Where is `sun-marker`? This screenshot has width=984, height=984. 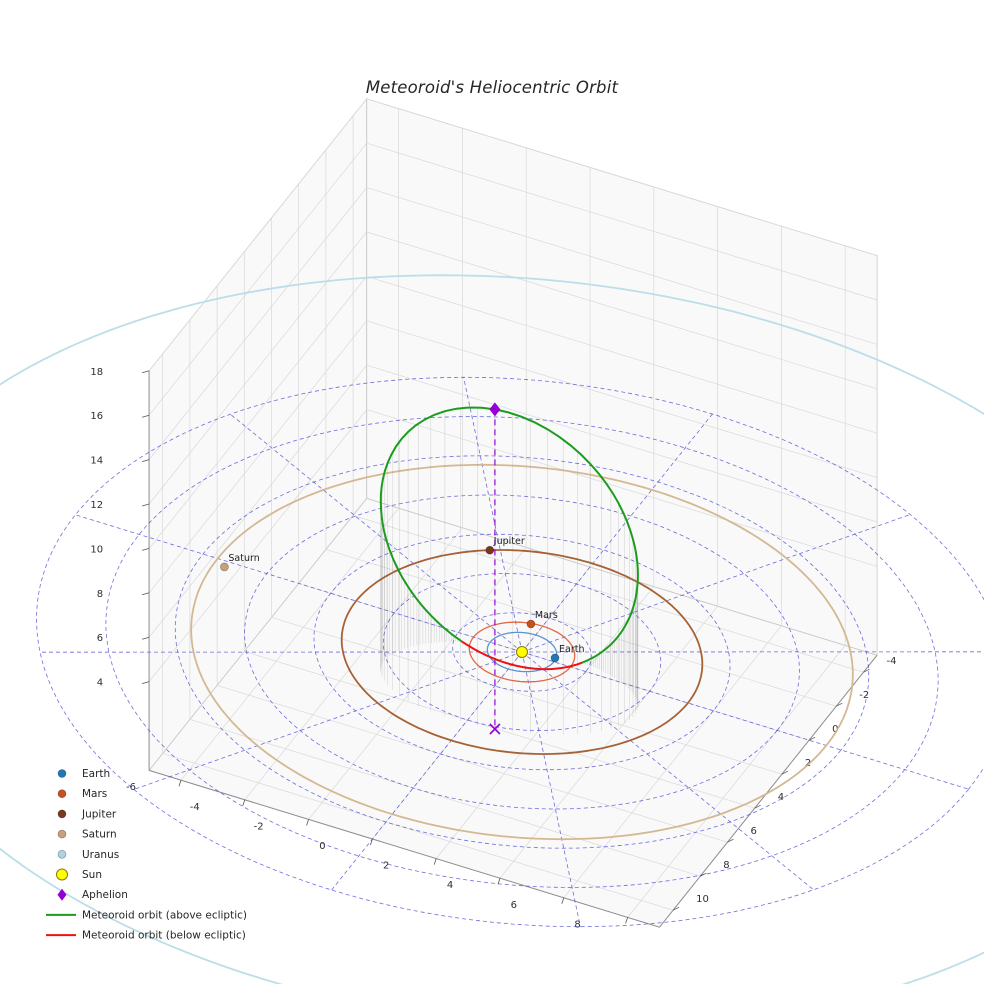
sun-marker is located at coordinates (522, 652).